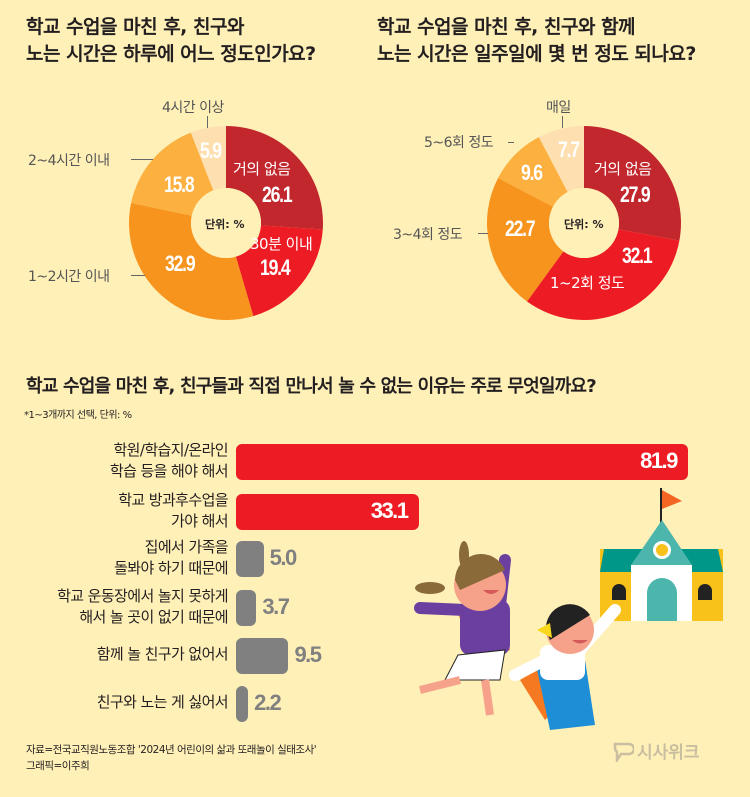 The width and height of the screenshot is (750, 797). I want to click on boy-character-icon, so click(565, 667).